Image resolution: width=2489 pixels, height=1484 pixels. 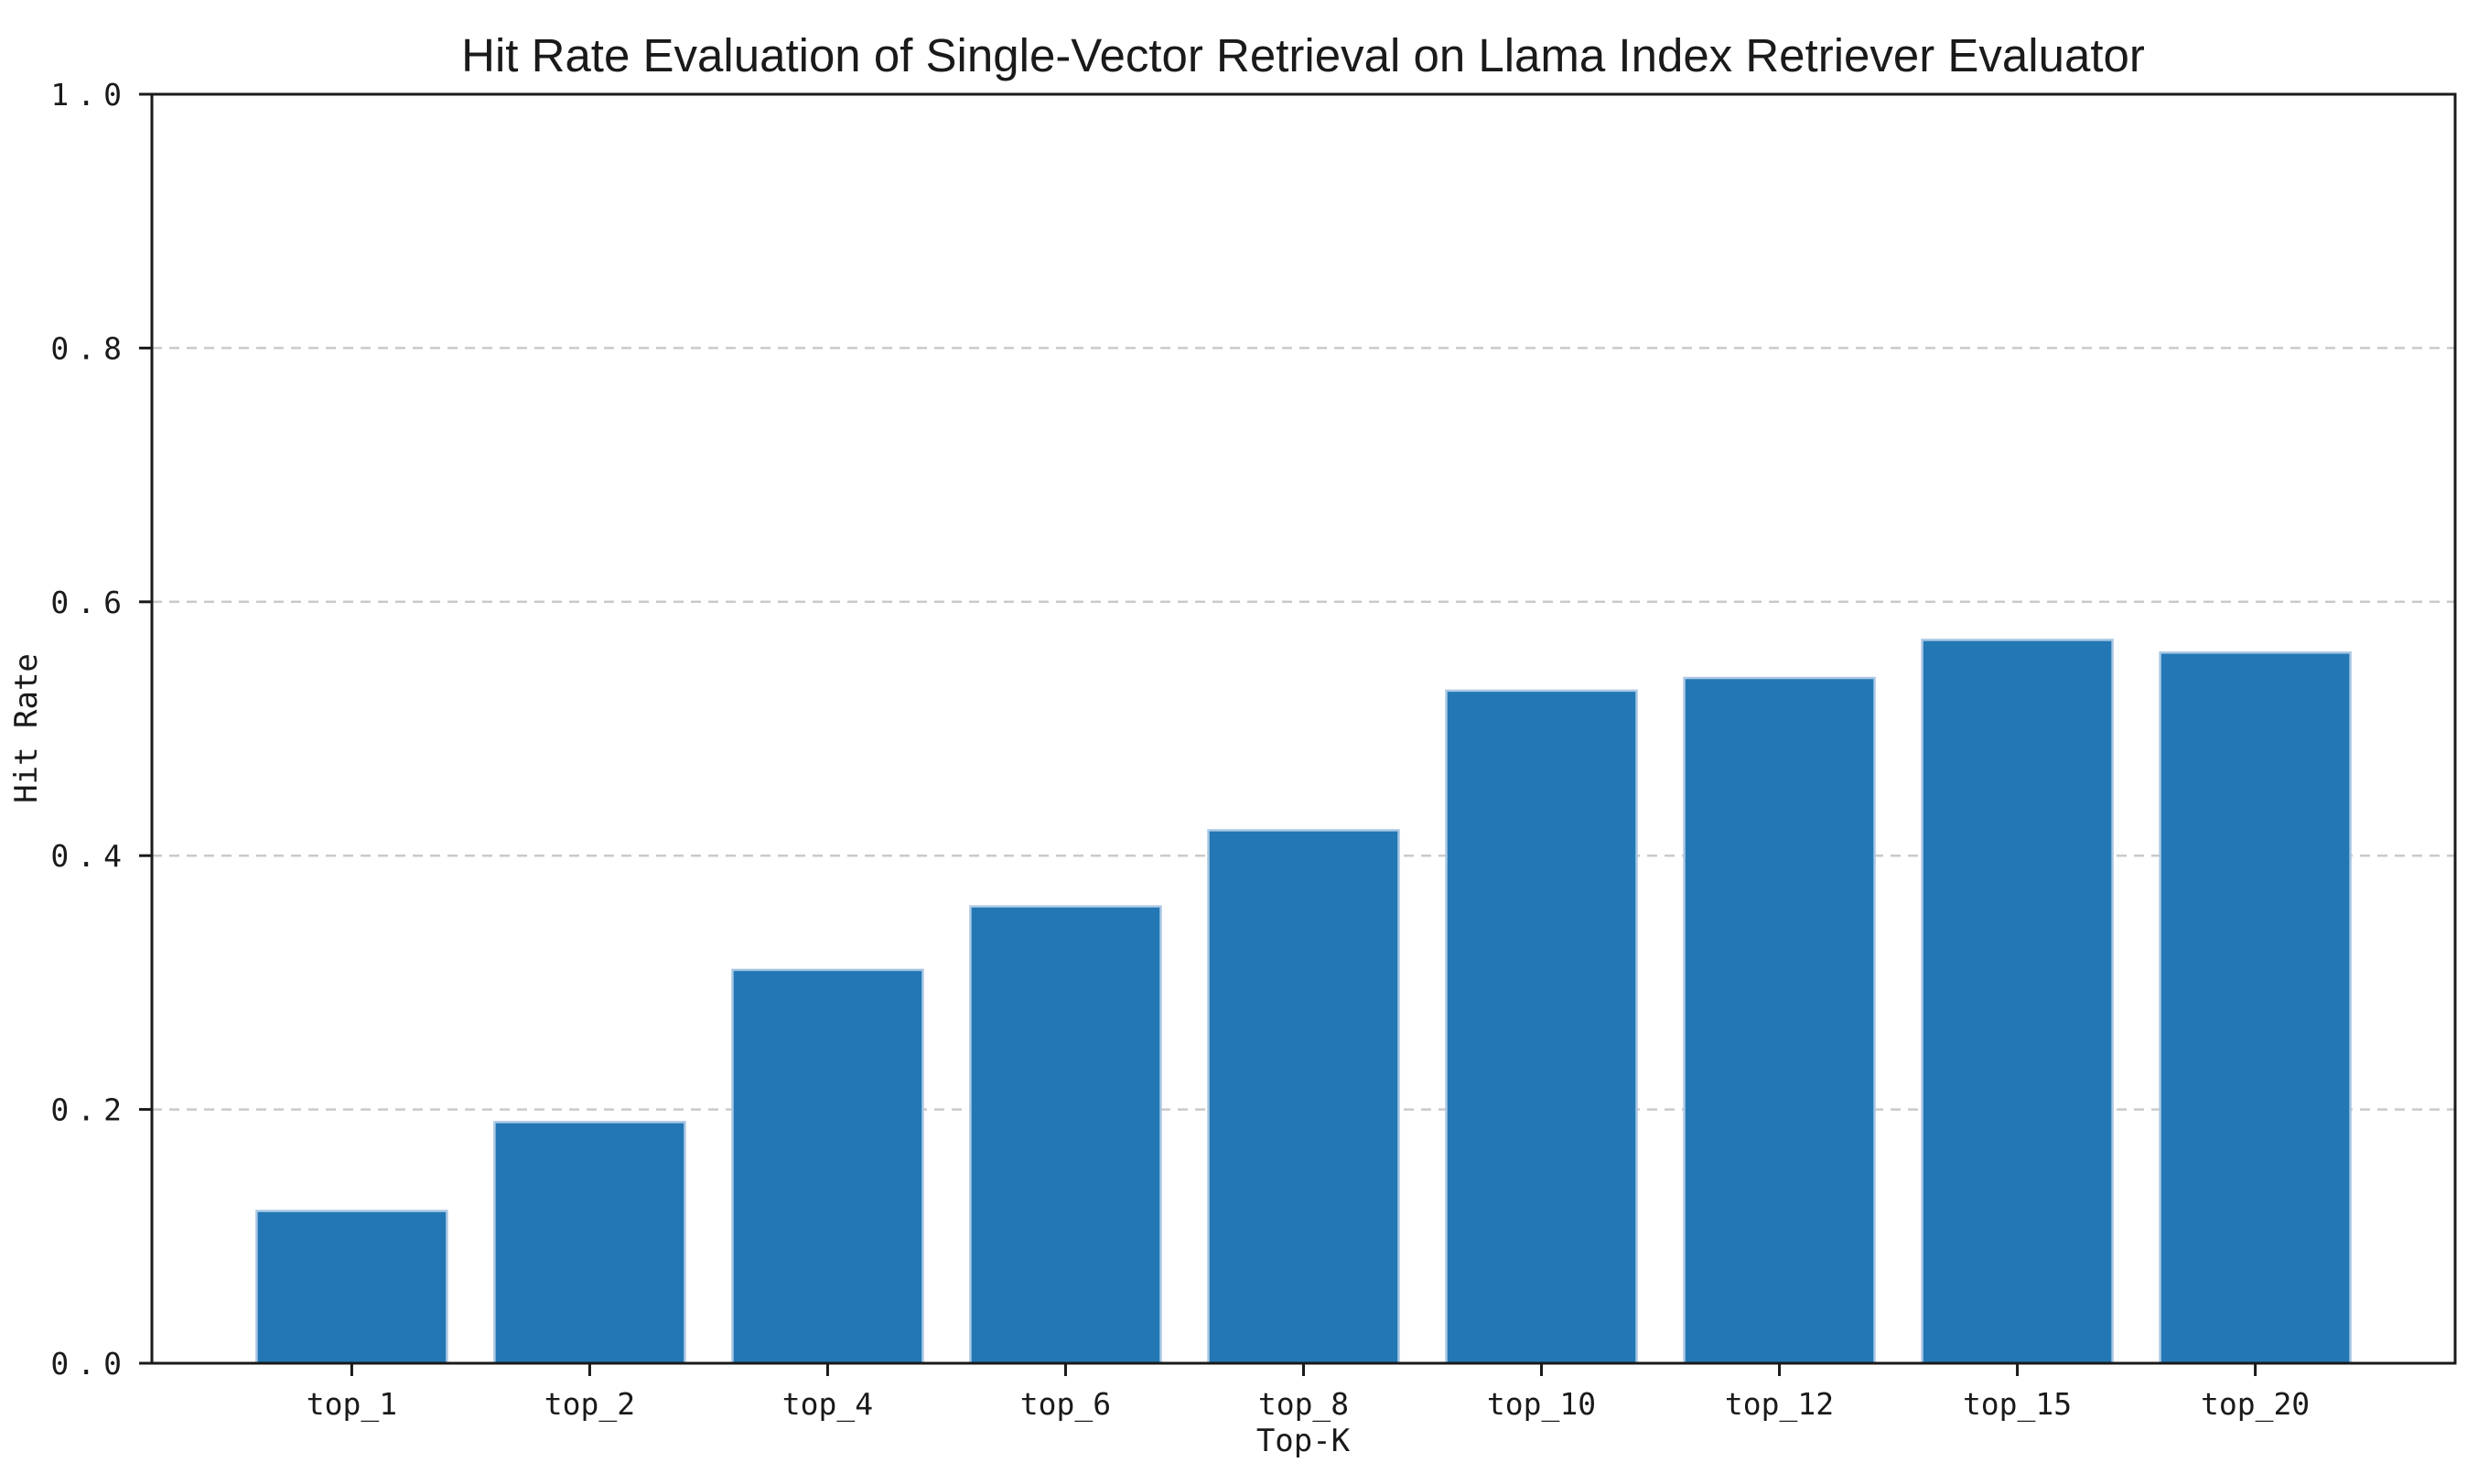 What do you see at coordinates (1065, 1404) in the screenshot?
I see `xtick-label-top_6: top_6` at bounding box center [1065, 1404].